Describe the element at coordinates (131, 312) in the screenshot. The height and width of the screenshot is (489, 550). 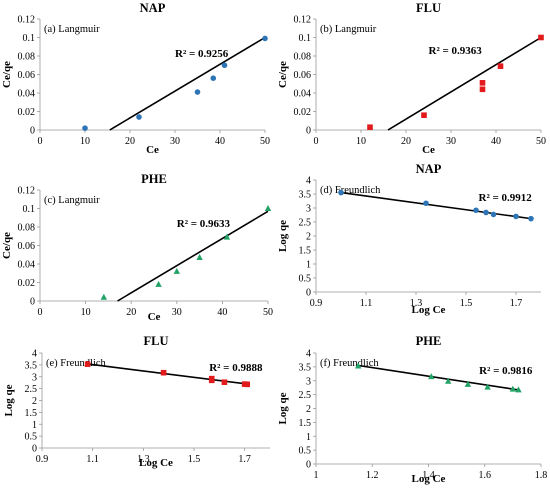
I see `x-tick-label: 20` at that location.